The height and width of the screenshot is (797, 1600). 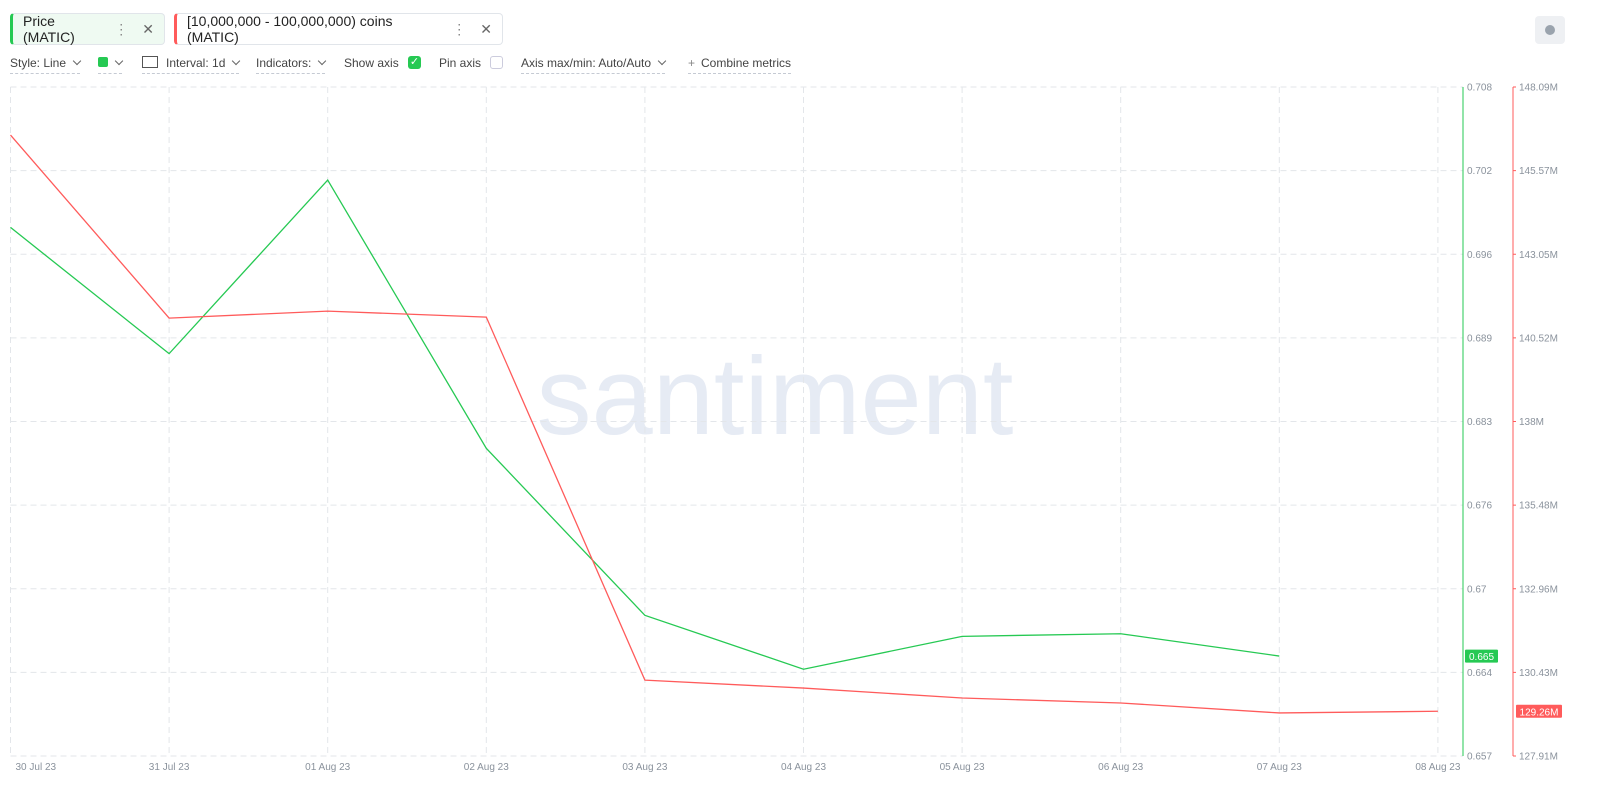 What do you see at coordinates (290, 29) in the screenshot?
I see `legend-label: [10,000,000 - 100,000,000) coins (MATIC)` at bounding box center [290, 29].